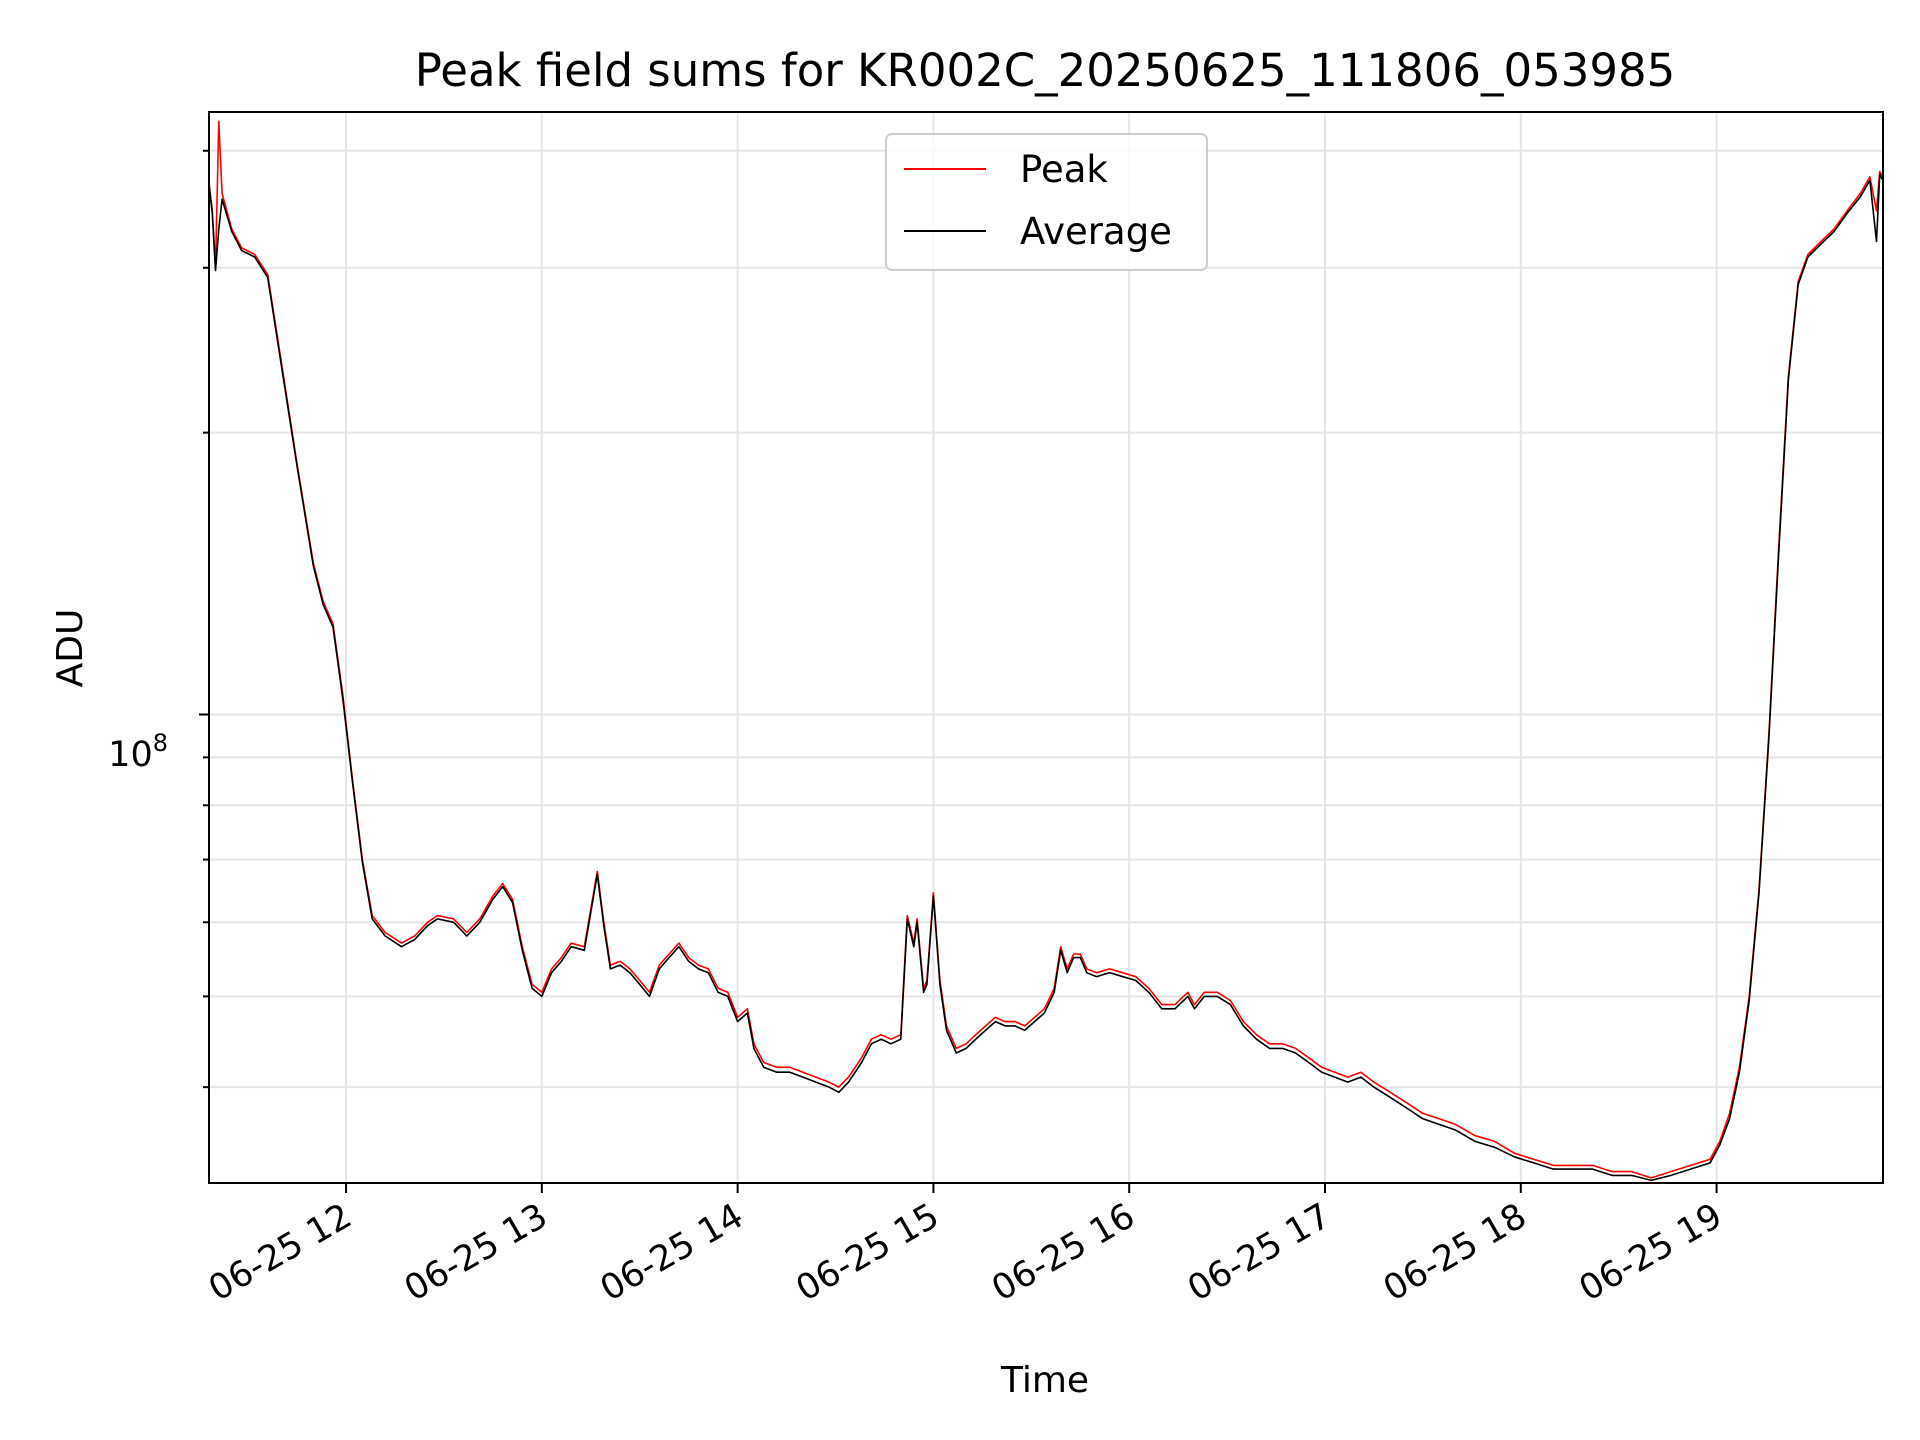  I want to click on y-tick-exponent: 8, so click(160, 743).